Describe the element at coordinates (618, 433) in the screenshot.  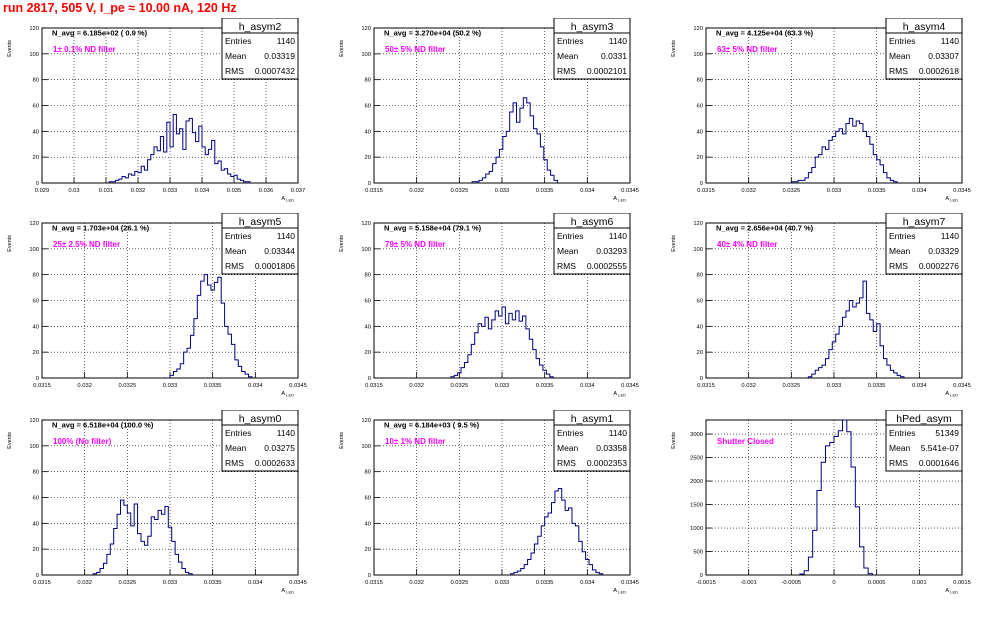
I see `stats-value: 1140` at that location.